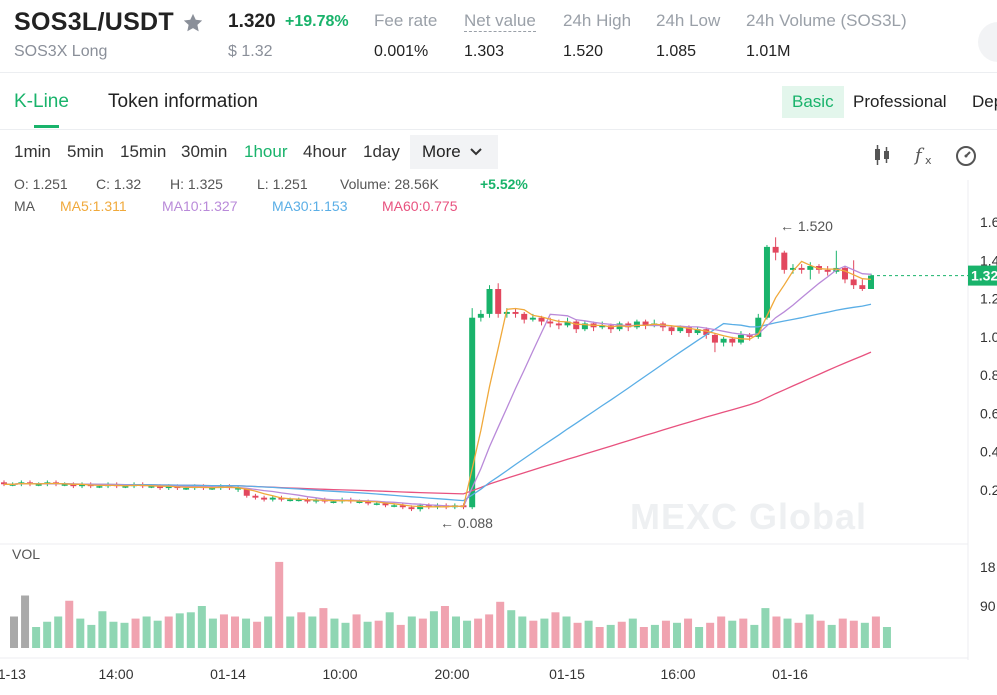  What do you see at coordinates (882, 155) in the screenshot?
I see `candlestick-type-icon` at bounding box center [882, 155].